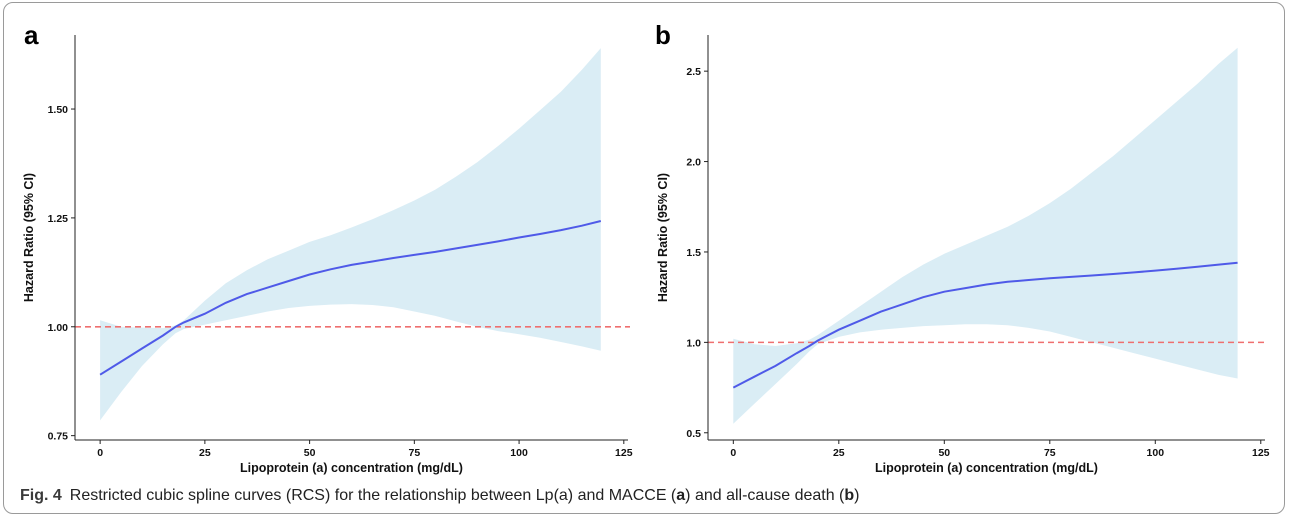 This screenshot has height=518, width=1290. I want to click on panel-b-x-tick-label: 125, so click(1261, 453).